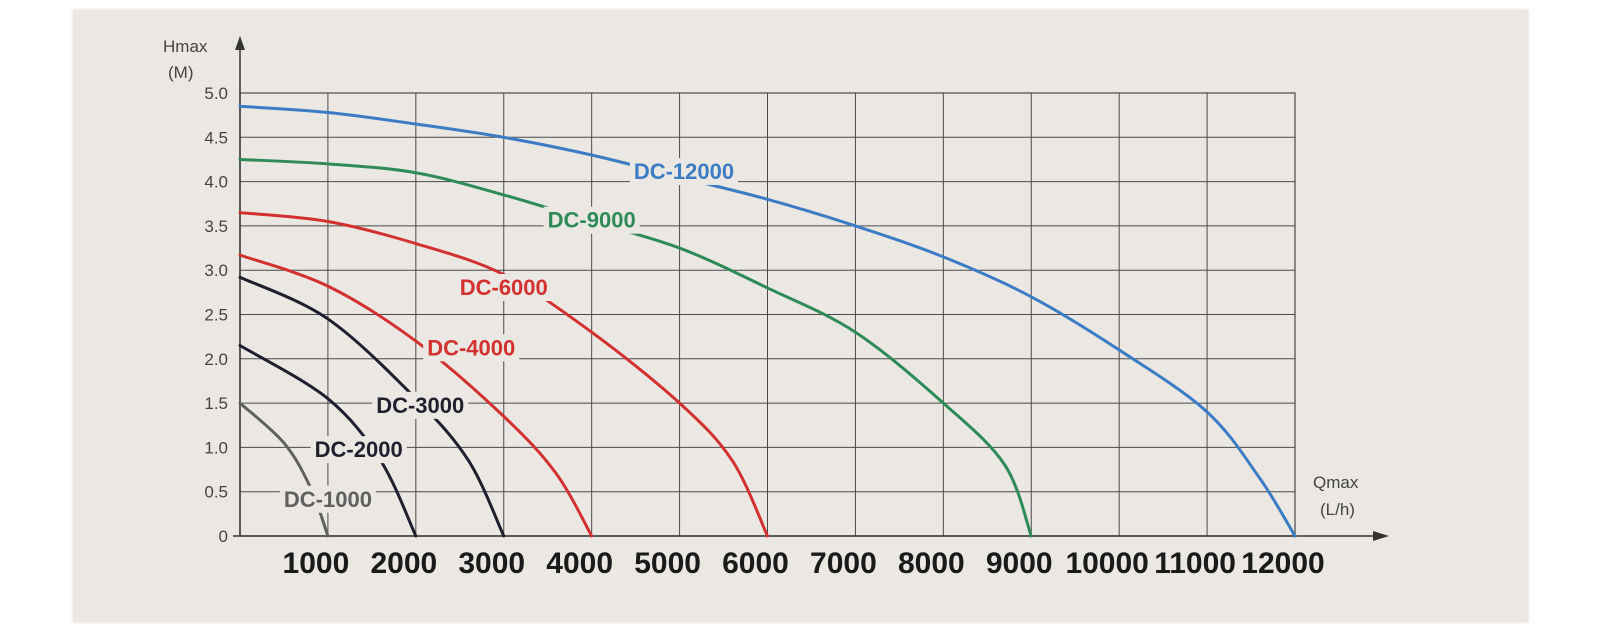  What do you see at coordinates (403, 563) in the screenshot?
I see `x-tick-label: 2000` at bounding box center [403, 563].